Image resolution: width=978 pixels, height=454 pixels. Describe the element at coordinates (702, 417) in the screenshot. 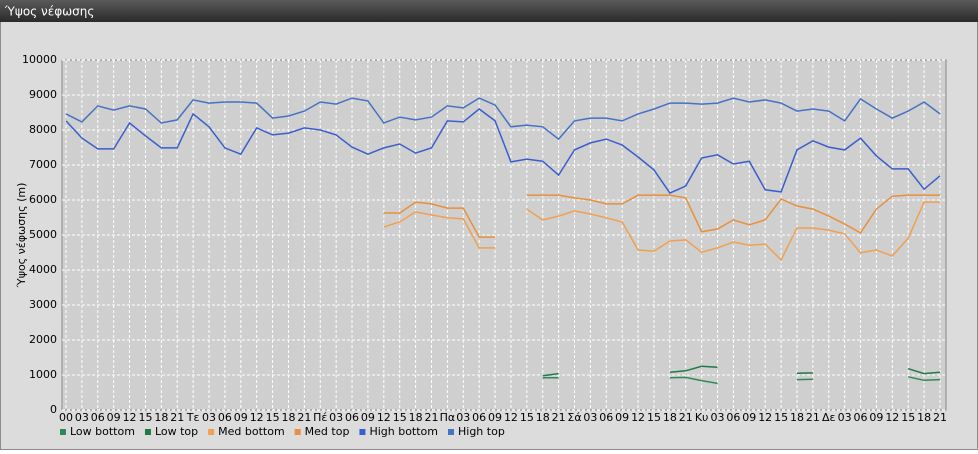

I see `x-tick-label: Κυ` at that location.